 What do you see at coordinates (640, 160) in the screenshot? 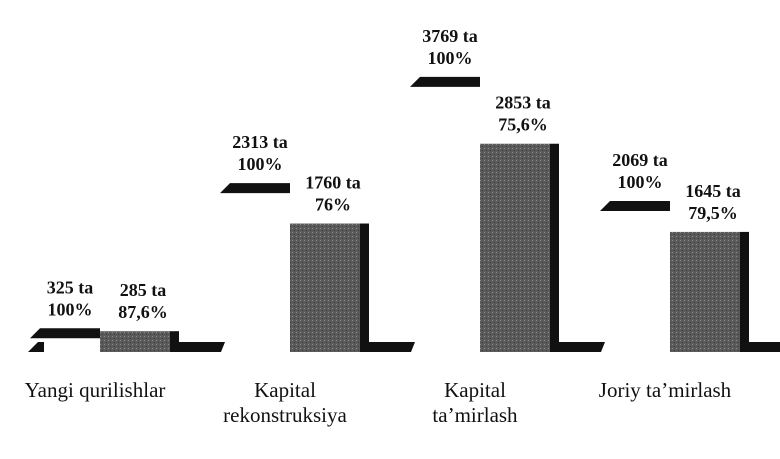
I see `value-label: 2069 ta` at bounding box center [640, 160].